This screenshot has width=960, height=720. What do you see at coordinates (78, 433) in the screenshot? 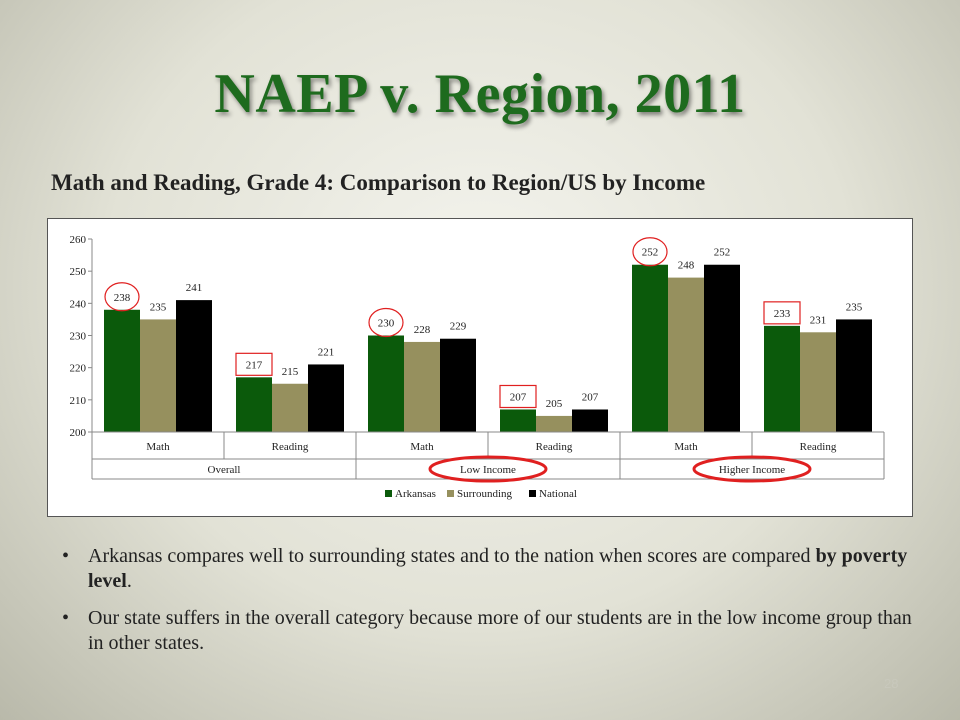
I see `y-tick-label: 200` at bounding box center [78, 433].